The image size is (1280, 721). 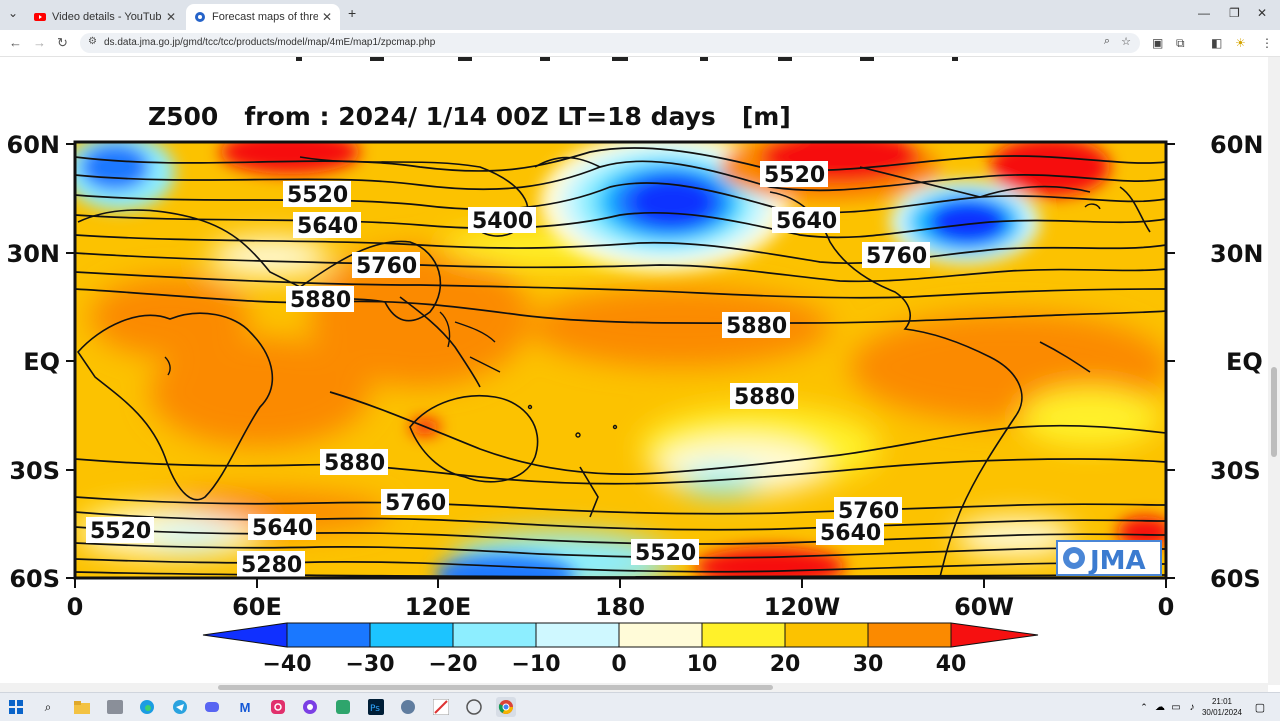 I want to click on side-panel-icon: ◧, so click(x=1217, y=43).